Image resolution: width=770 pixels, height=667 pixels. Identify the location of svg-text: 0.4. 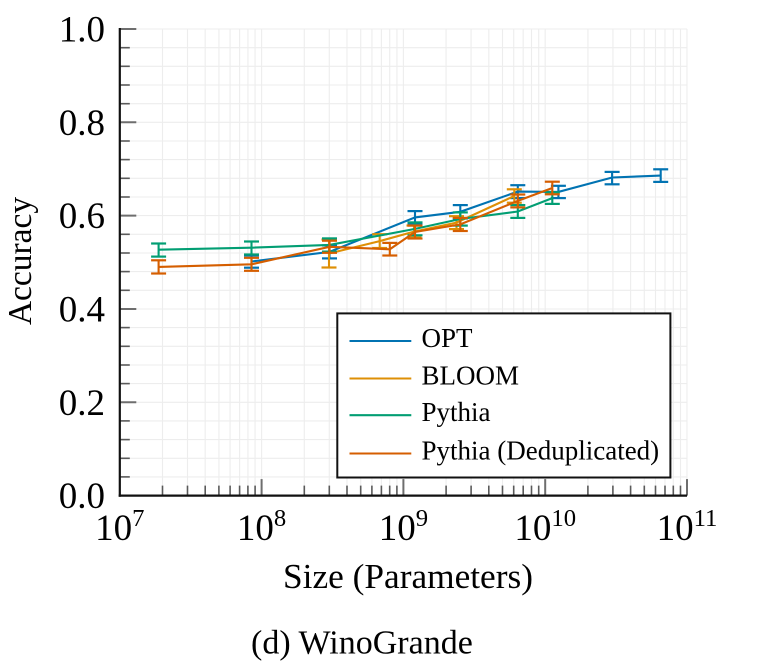
(82, 310).